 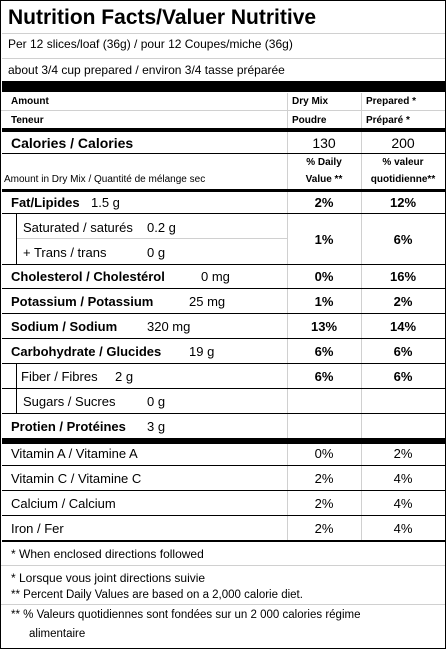 What do you see at coordinates (324, 162) in the screenshot?
I see `dv-header-en-1: % Daily` at bounding box center [324, 162].